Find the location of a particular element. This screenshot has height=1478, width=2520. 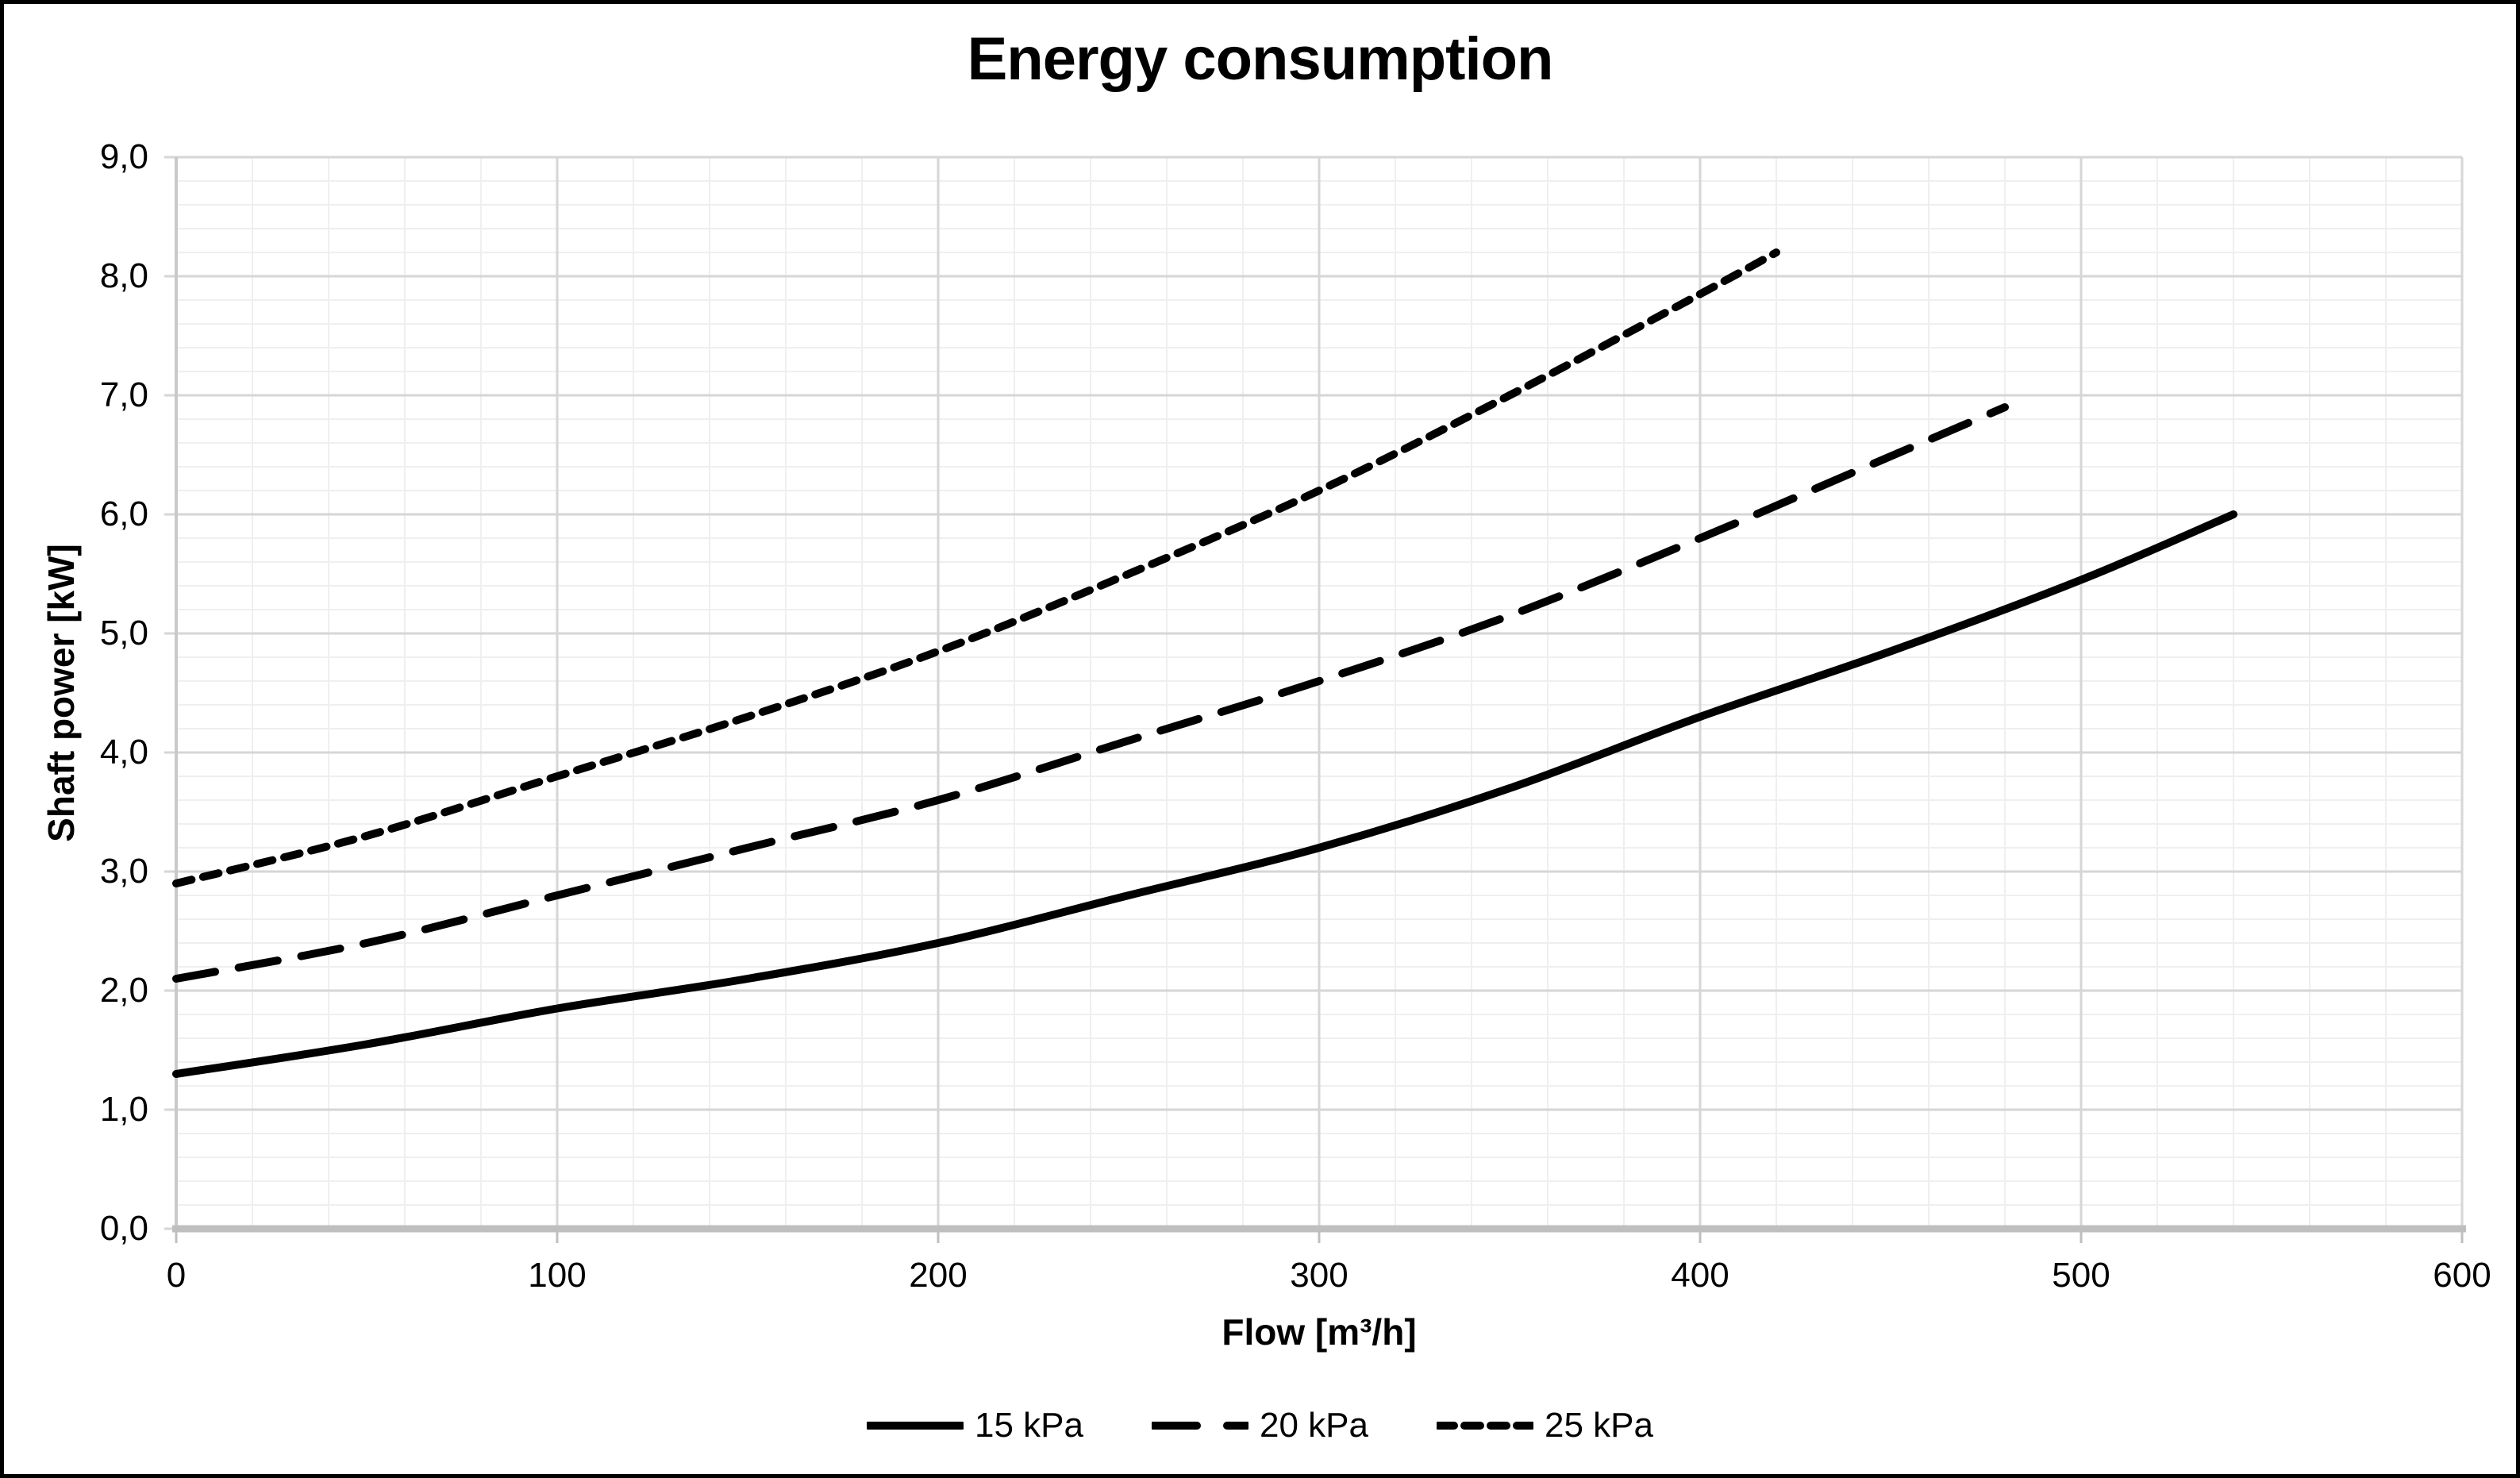

y-tick-label: 0,0 is located at coordinates (123, 1228).